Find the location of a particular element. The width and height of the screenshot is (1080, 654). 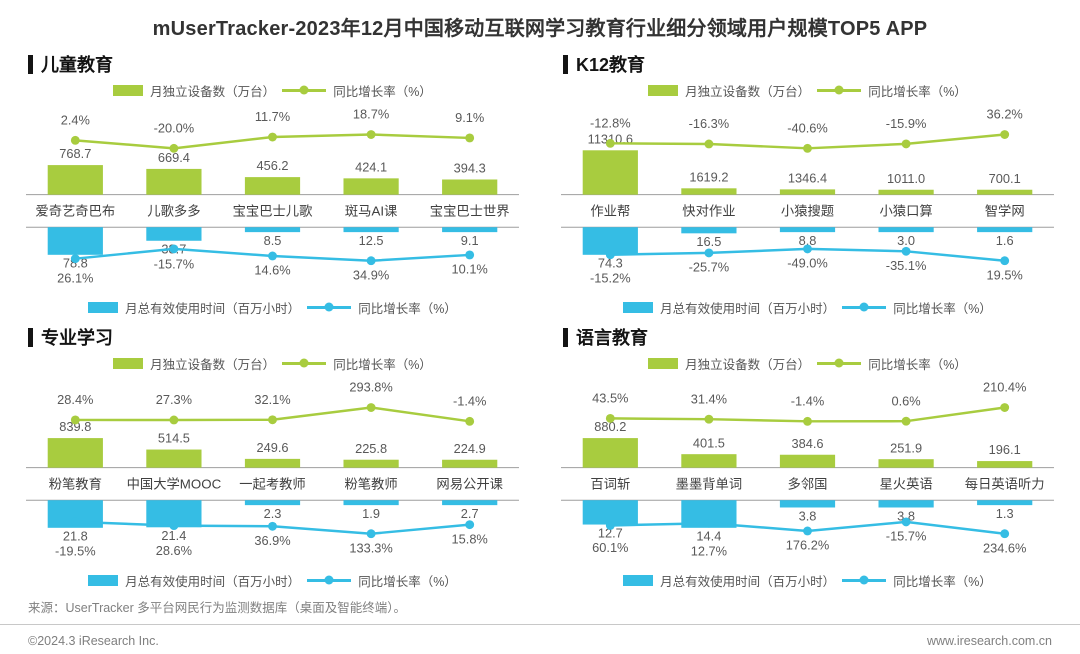

legend-top: 月独立设备数（万台） 同比增长率（%） is located at coordinates (807, 90).